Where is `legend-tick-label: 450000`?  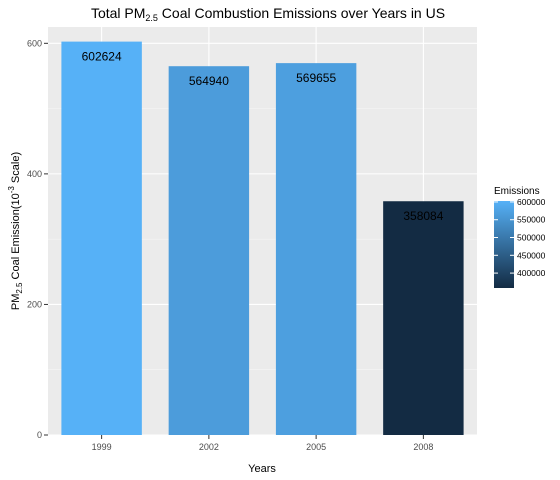 legend-tick-label: 450000 is located at coordinates (531, 255).